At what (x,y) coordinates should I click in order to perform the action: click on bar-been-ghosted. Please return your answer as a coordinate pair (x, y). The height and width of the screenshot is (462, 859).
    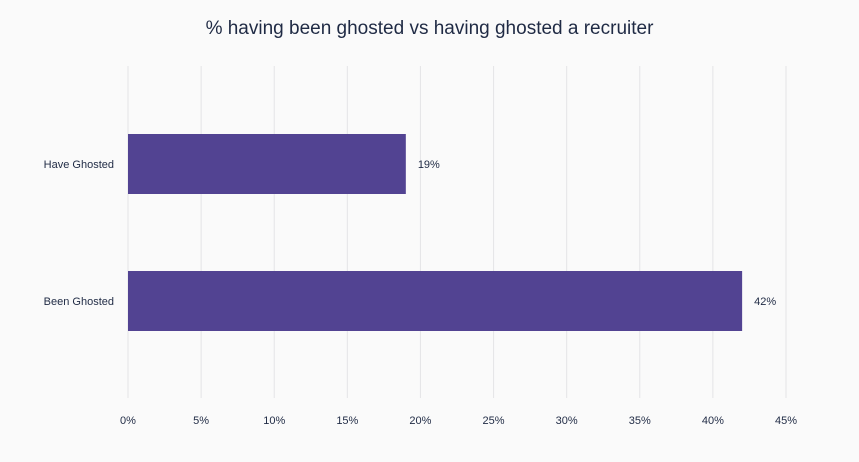
    Looking at the image, I should click on (435, 301).